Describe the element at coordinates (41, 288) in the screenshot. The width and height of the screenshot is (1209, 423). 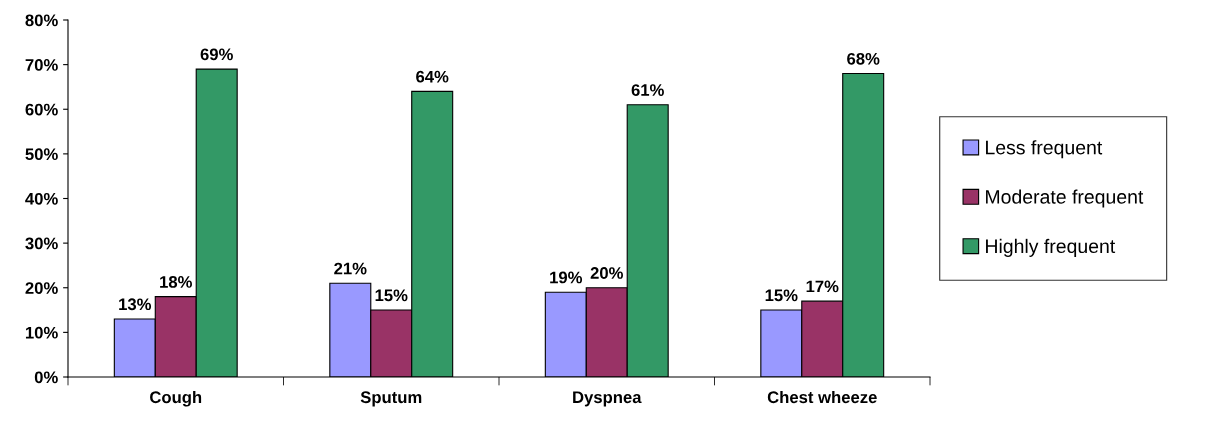
I see `y-tick-label: 20%` at that location.